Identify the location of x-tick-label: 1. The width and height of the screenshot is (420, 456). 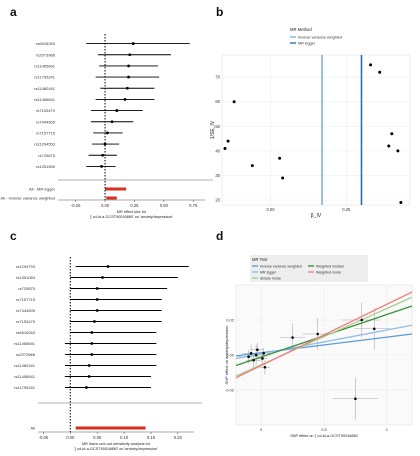
(387, 429).